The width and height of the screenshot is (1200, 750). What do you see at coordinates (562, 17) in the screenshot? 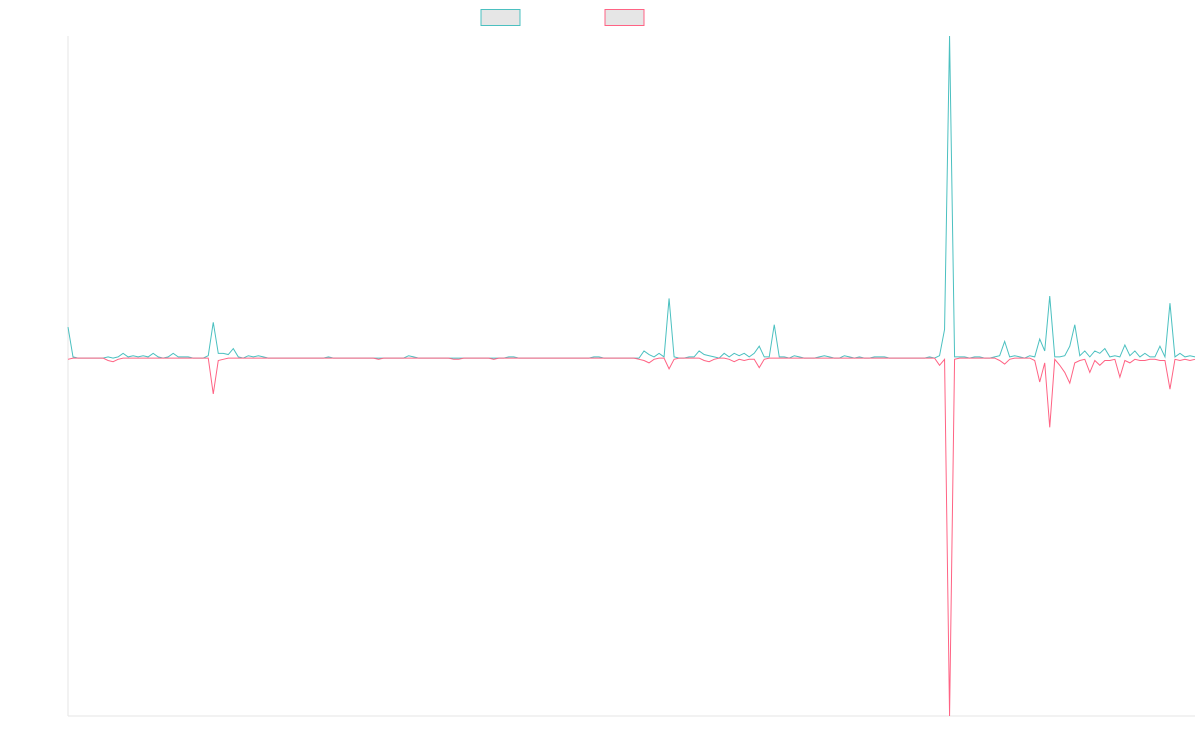
I see `legend` at bounding box center [562, 17].